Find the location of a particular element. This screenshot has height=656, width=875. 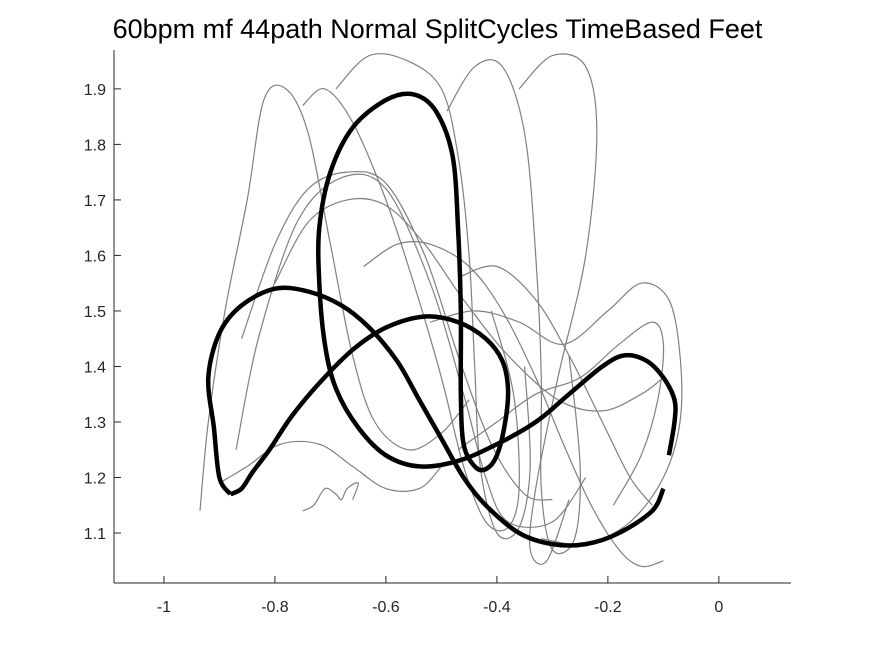

y-tick-label: 1.8 is located at coordinates (95, 145).